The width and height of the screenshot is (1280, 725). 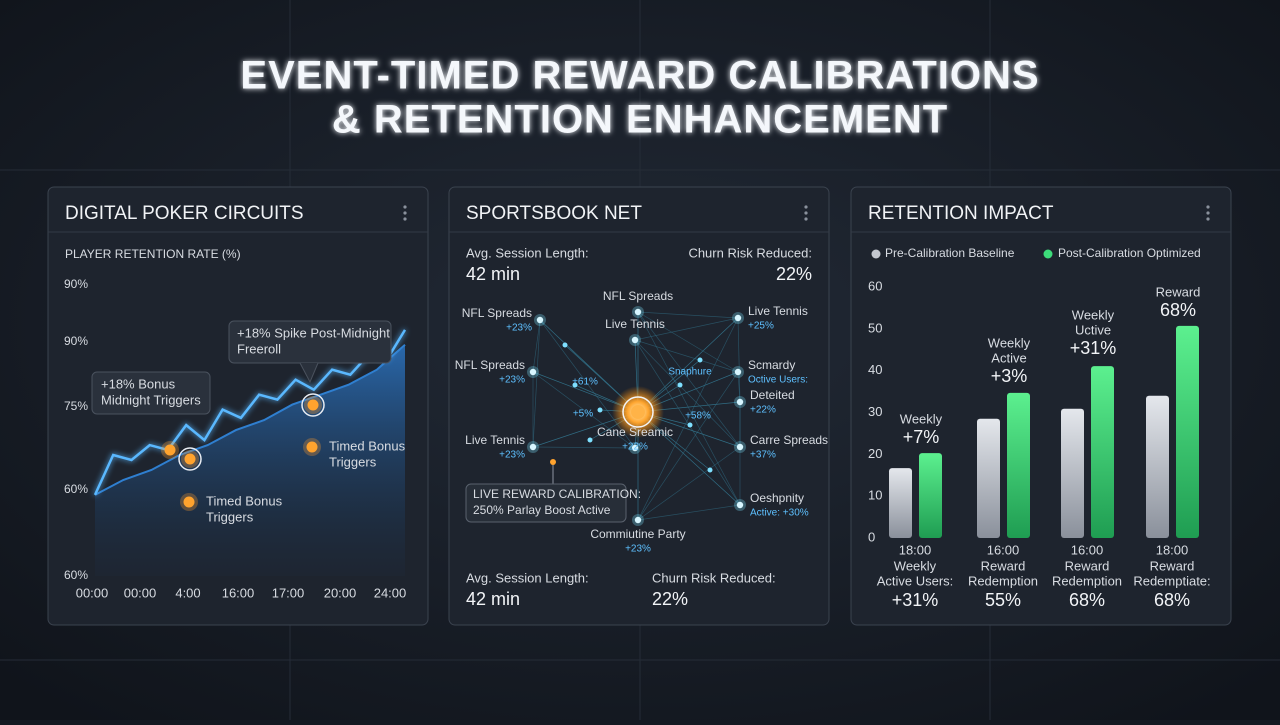 What do you see at coordinates (583, 414) in the screenshot?
I see `inner-label: +5%` at bounding box center [583, 414].